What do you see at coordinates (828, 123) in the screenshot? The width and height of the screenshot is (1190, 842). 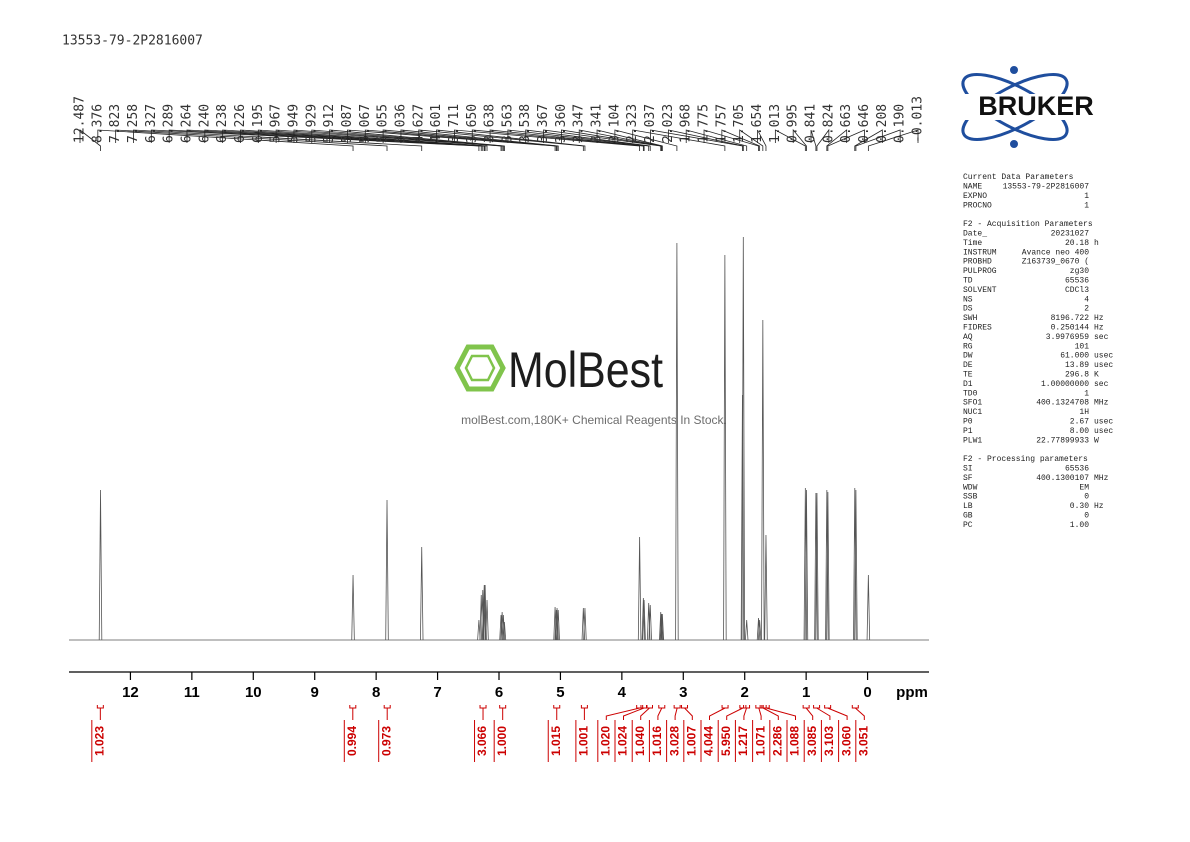 I see `peak-label: 0.824` at bounding box center [828, 123].